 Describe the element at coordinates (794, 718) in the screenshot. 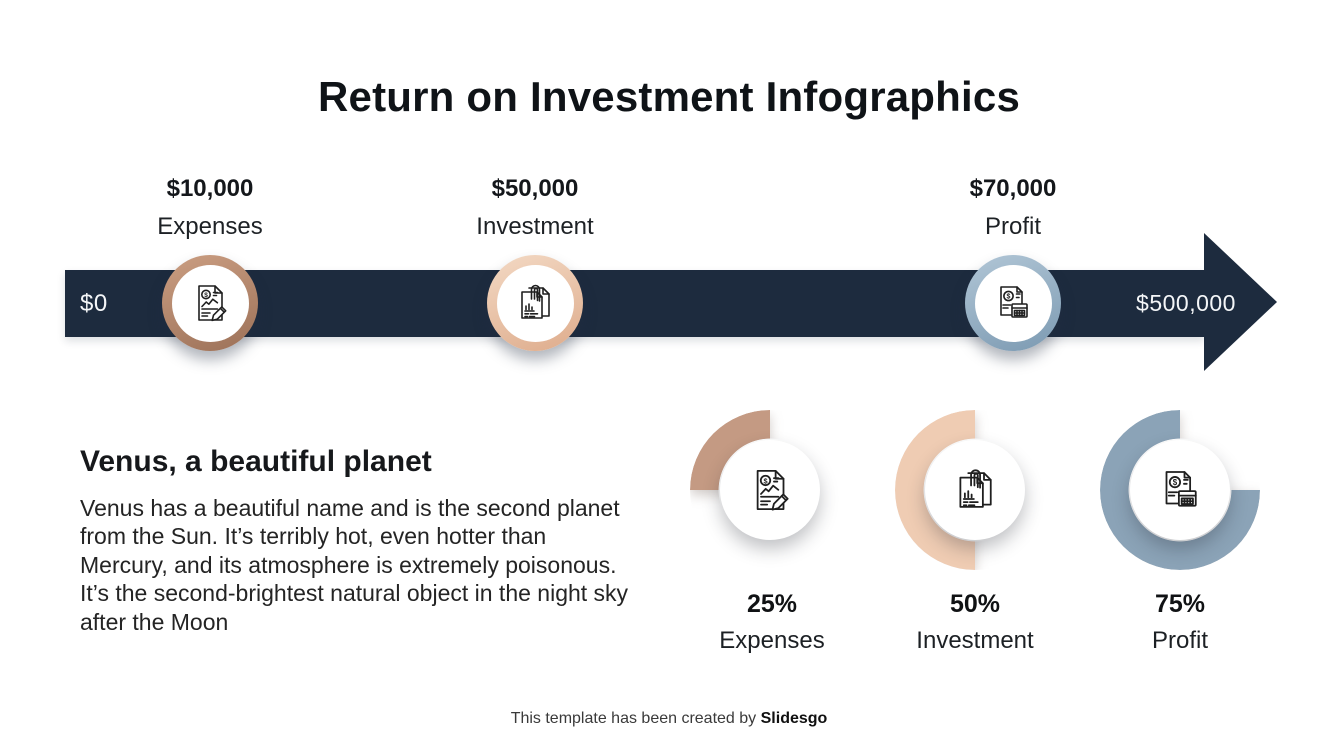

I see `footer-brand: Slidesgo` at that location.